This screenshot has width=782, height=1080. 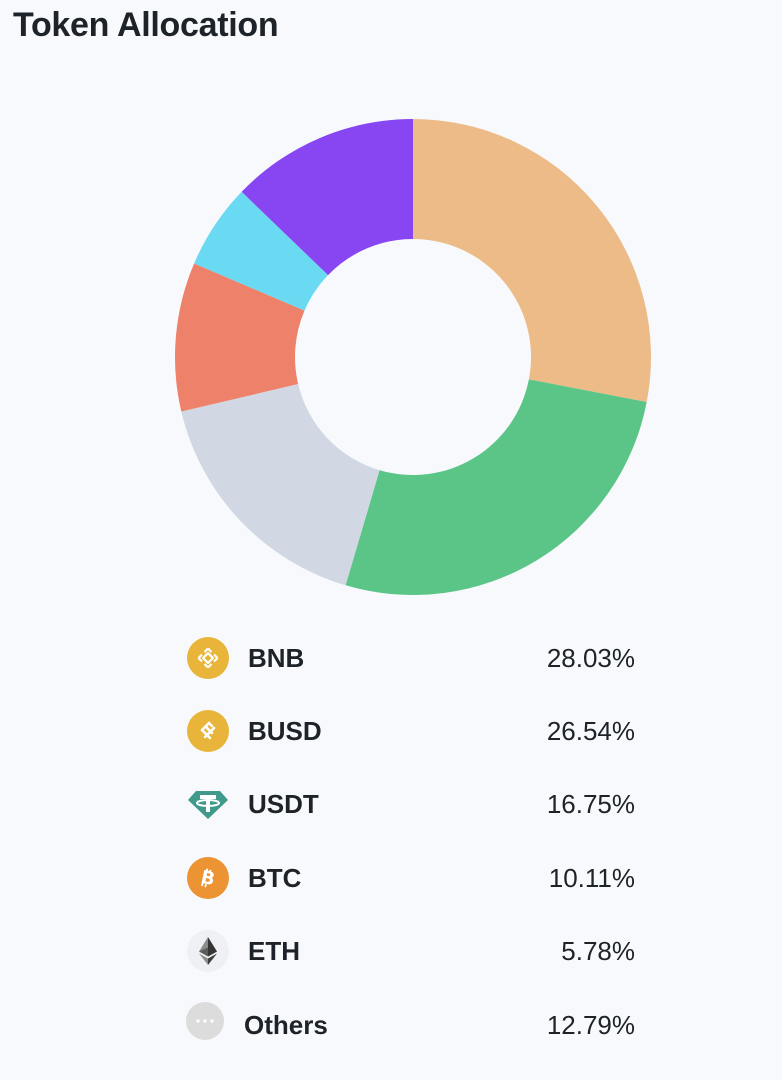 I want to click on donut-slice-eth, so click(x=261, y=251).